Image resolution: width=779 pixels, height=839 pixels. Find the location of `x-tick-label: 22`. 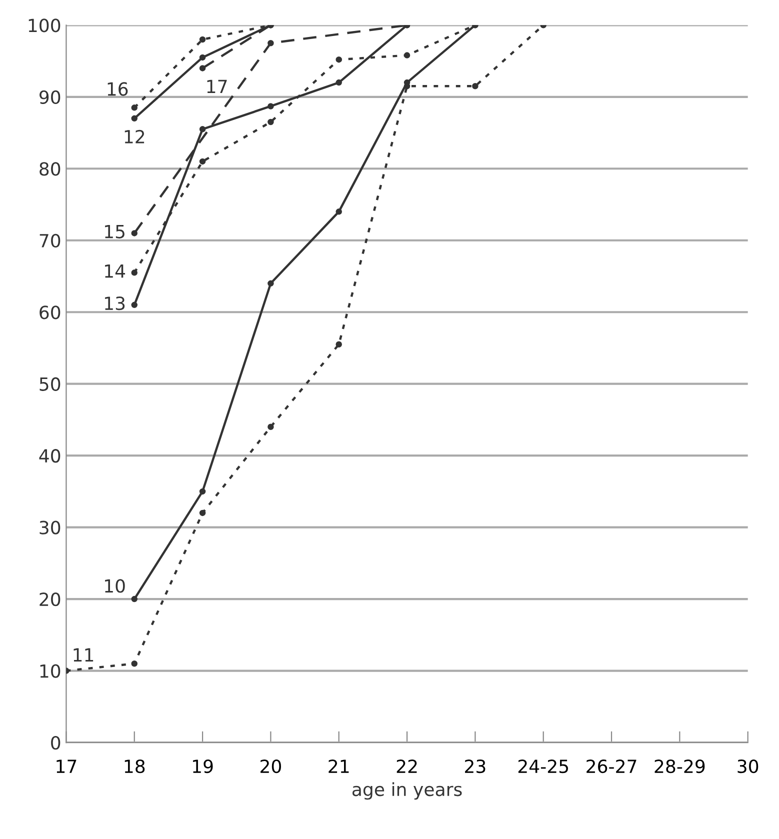

x-tick-label: 22 is located at coordinates (406, 766).